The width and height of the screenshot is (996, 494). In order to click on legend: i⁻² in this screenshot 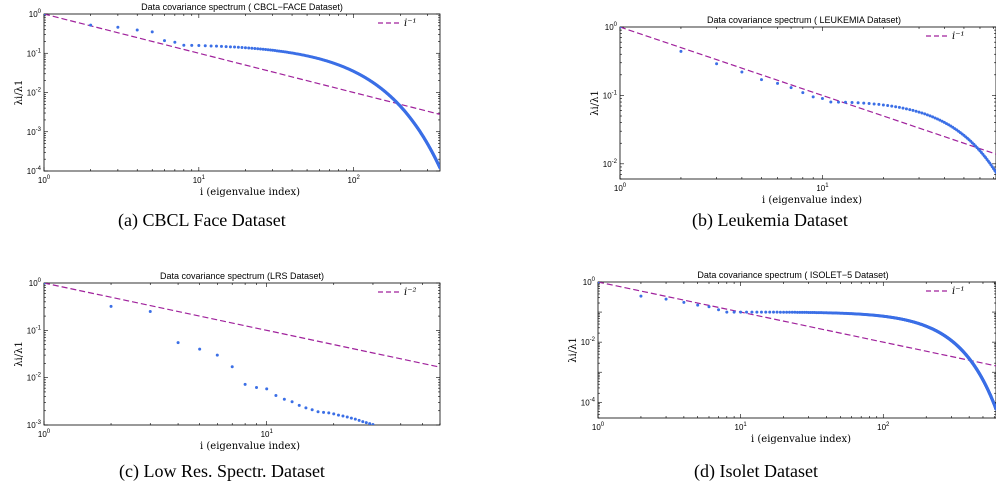, I will do `click(397, 292)`.